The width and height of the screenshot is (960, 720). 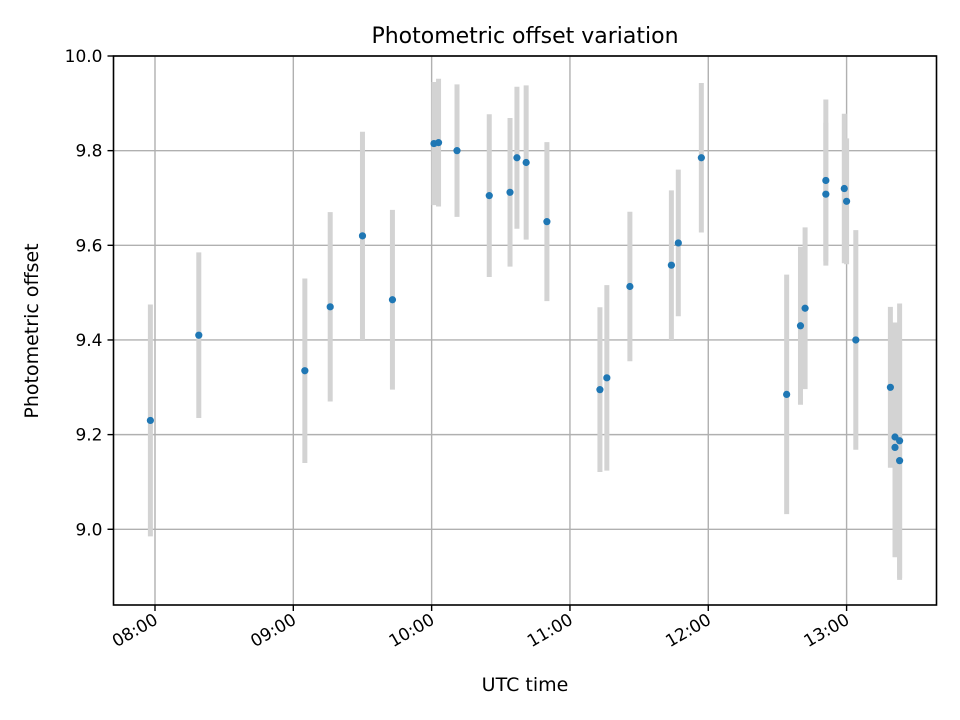 I want to click on x-tick-label: 10:00, so click(x=412, y=631).